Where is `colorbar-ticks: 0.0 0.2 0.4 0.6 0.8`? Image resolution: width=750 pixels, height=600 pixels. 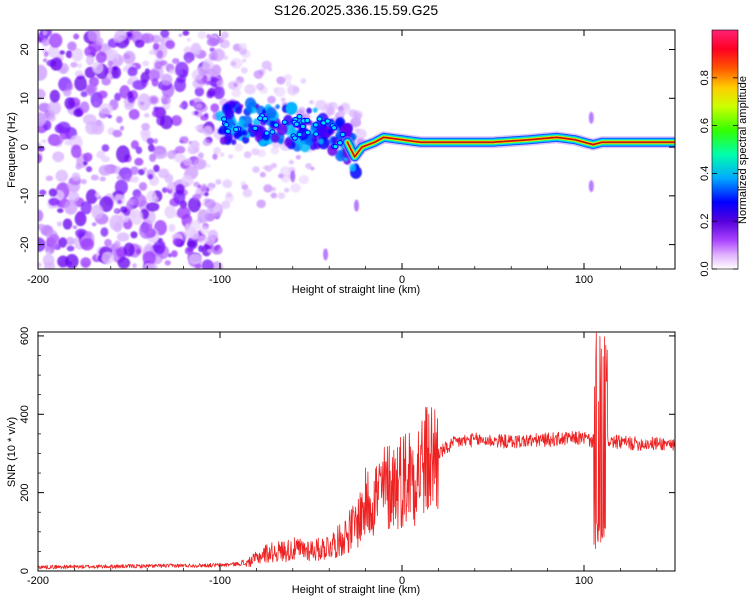
colorbar-ticks: 0.0 0.2 0.4 0.6 0.8 is located at coordinates (718, 173).